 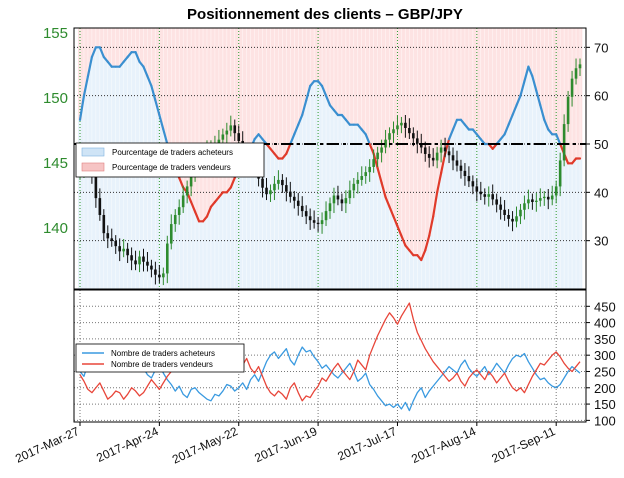 What do you see at coordinates (605, 323) in the screenshot?
I see `count-tick-label: 400` at bounding box center [605, 323].